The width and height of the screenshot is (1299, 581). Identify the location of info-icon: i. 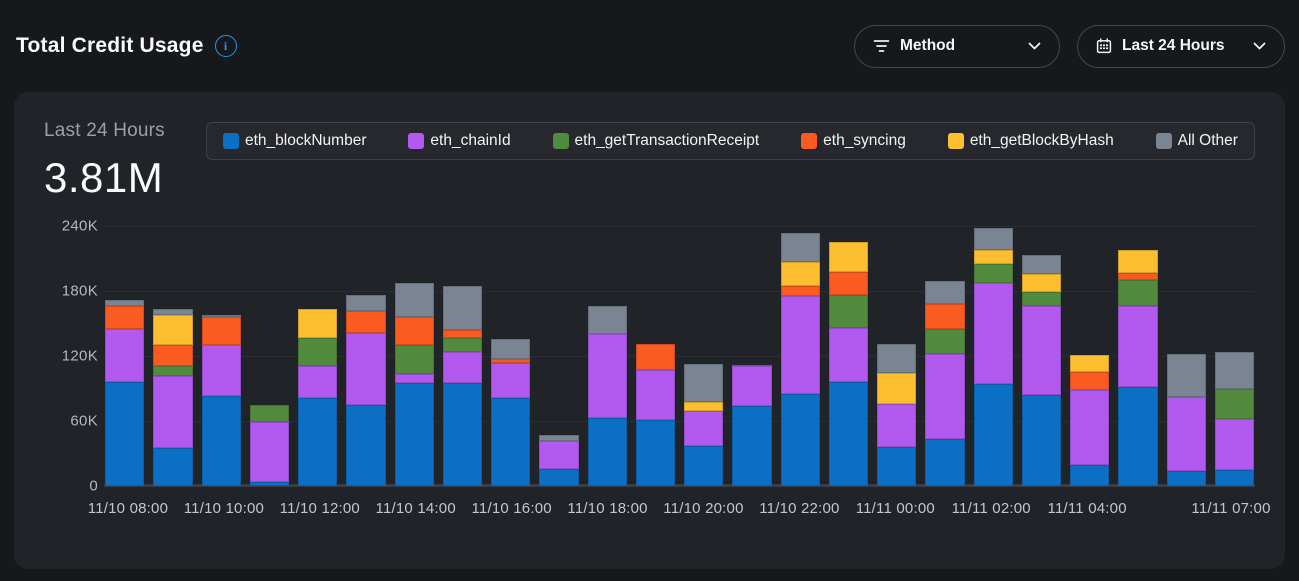
(225, 46).